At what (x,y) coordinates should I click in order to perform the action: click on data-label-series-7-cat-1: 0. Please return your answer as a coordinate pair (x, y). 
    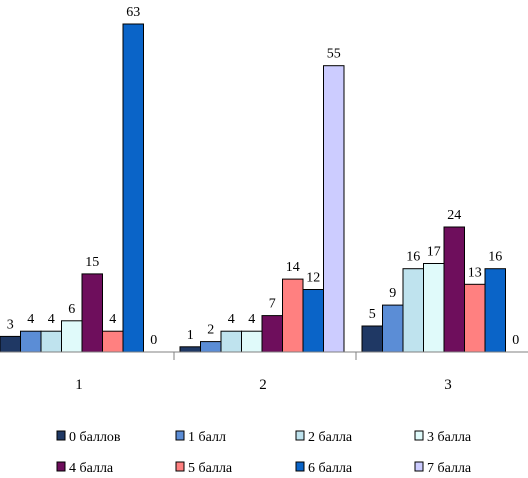
    Looking at the image, I should click on (153, 340).